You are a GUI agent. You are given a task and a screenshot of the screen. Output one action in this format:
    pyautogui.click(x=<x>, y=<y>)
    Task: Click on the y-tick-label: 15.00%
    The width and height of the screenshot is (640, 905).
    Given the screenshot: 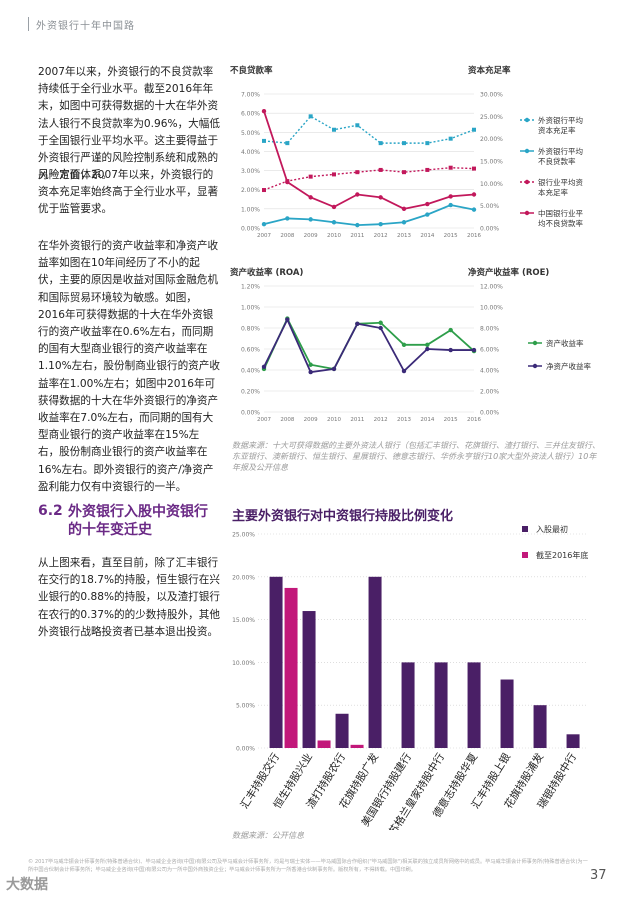 What is the action you would take?
    pyautogui.click(x=243, y=620)
    